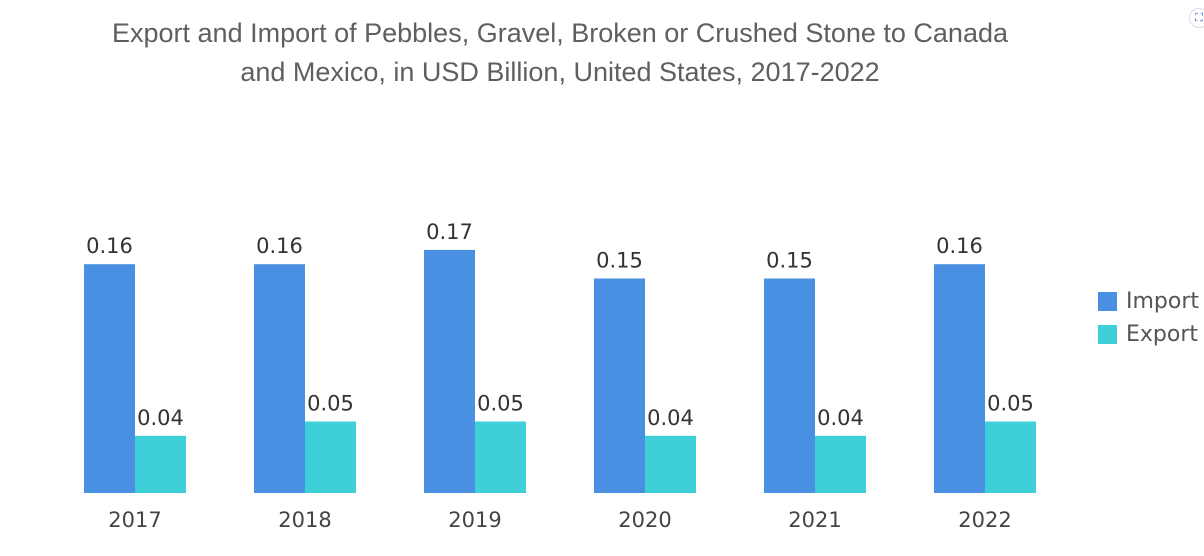 This screenshot has width=1204, height=556. Describe the element at coordinates (984, 520) in the screenshot. I see `x-tick-label-2022: 2022` at that location.